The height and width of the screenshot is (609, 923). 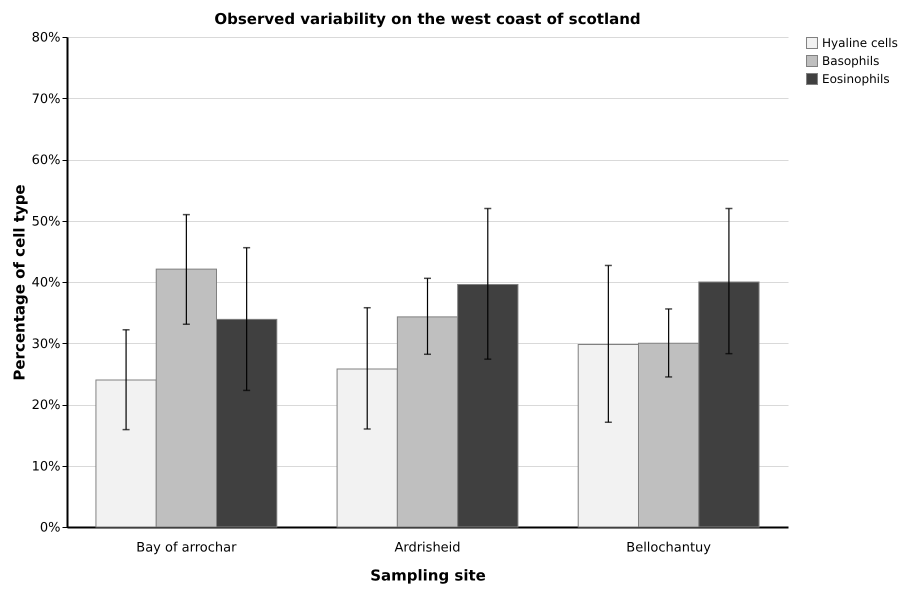 I want to click on legend-label: Eosinophils, so click(x=856, y=79).